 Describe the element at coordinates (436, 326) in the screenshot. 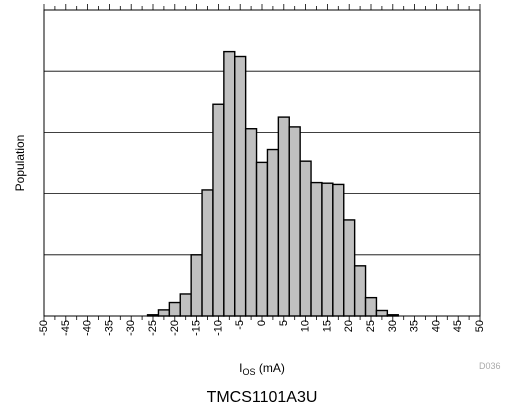

I see `x-tick-label: 40` at that location.